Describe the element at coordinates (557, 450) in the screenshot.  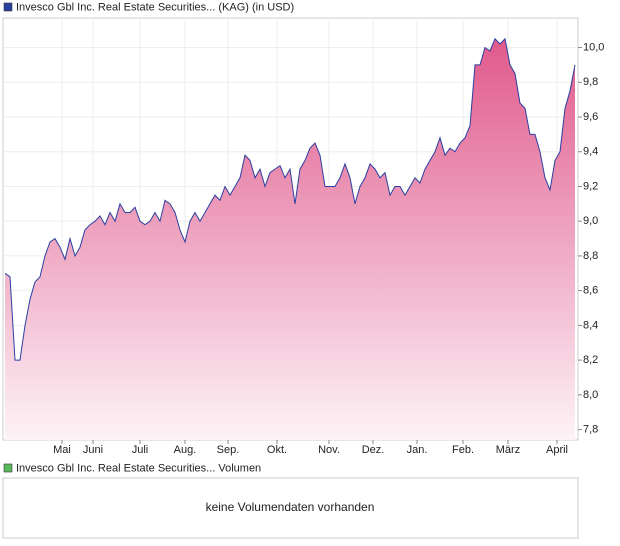
I see `x-tick-label: April` at that location.